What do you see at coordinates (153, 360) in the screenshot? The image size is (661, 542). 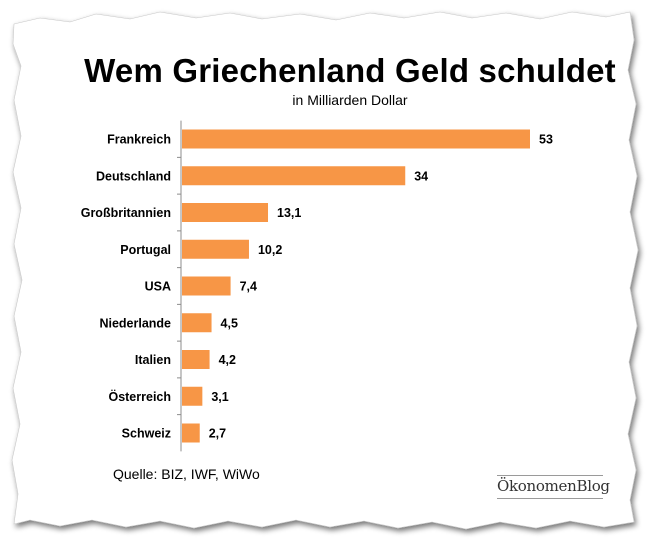 I see `category-label-italien: Italien` at bounding box center [153, 360].